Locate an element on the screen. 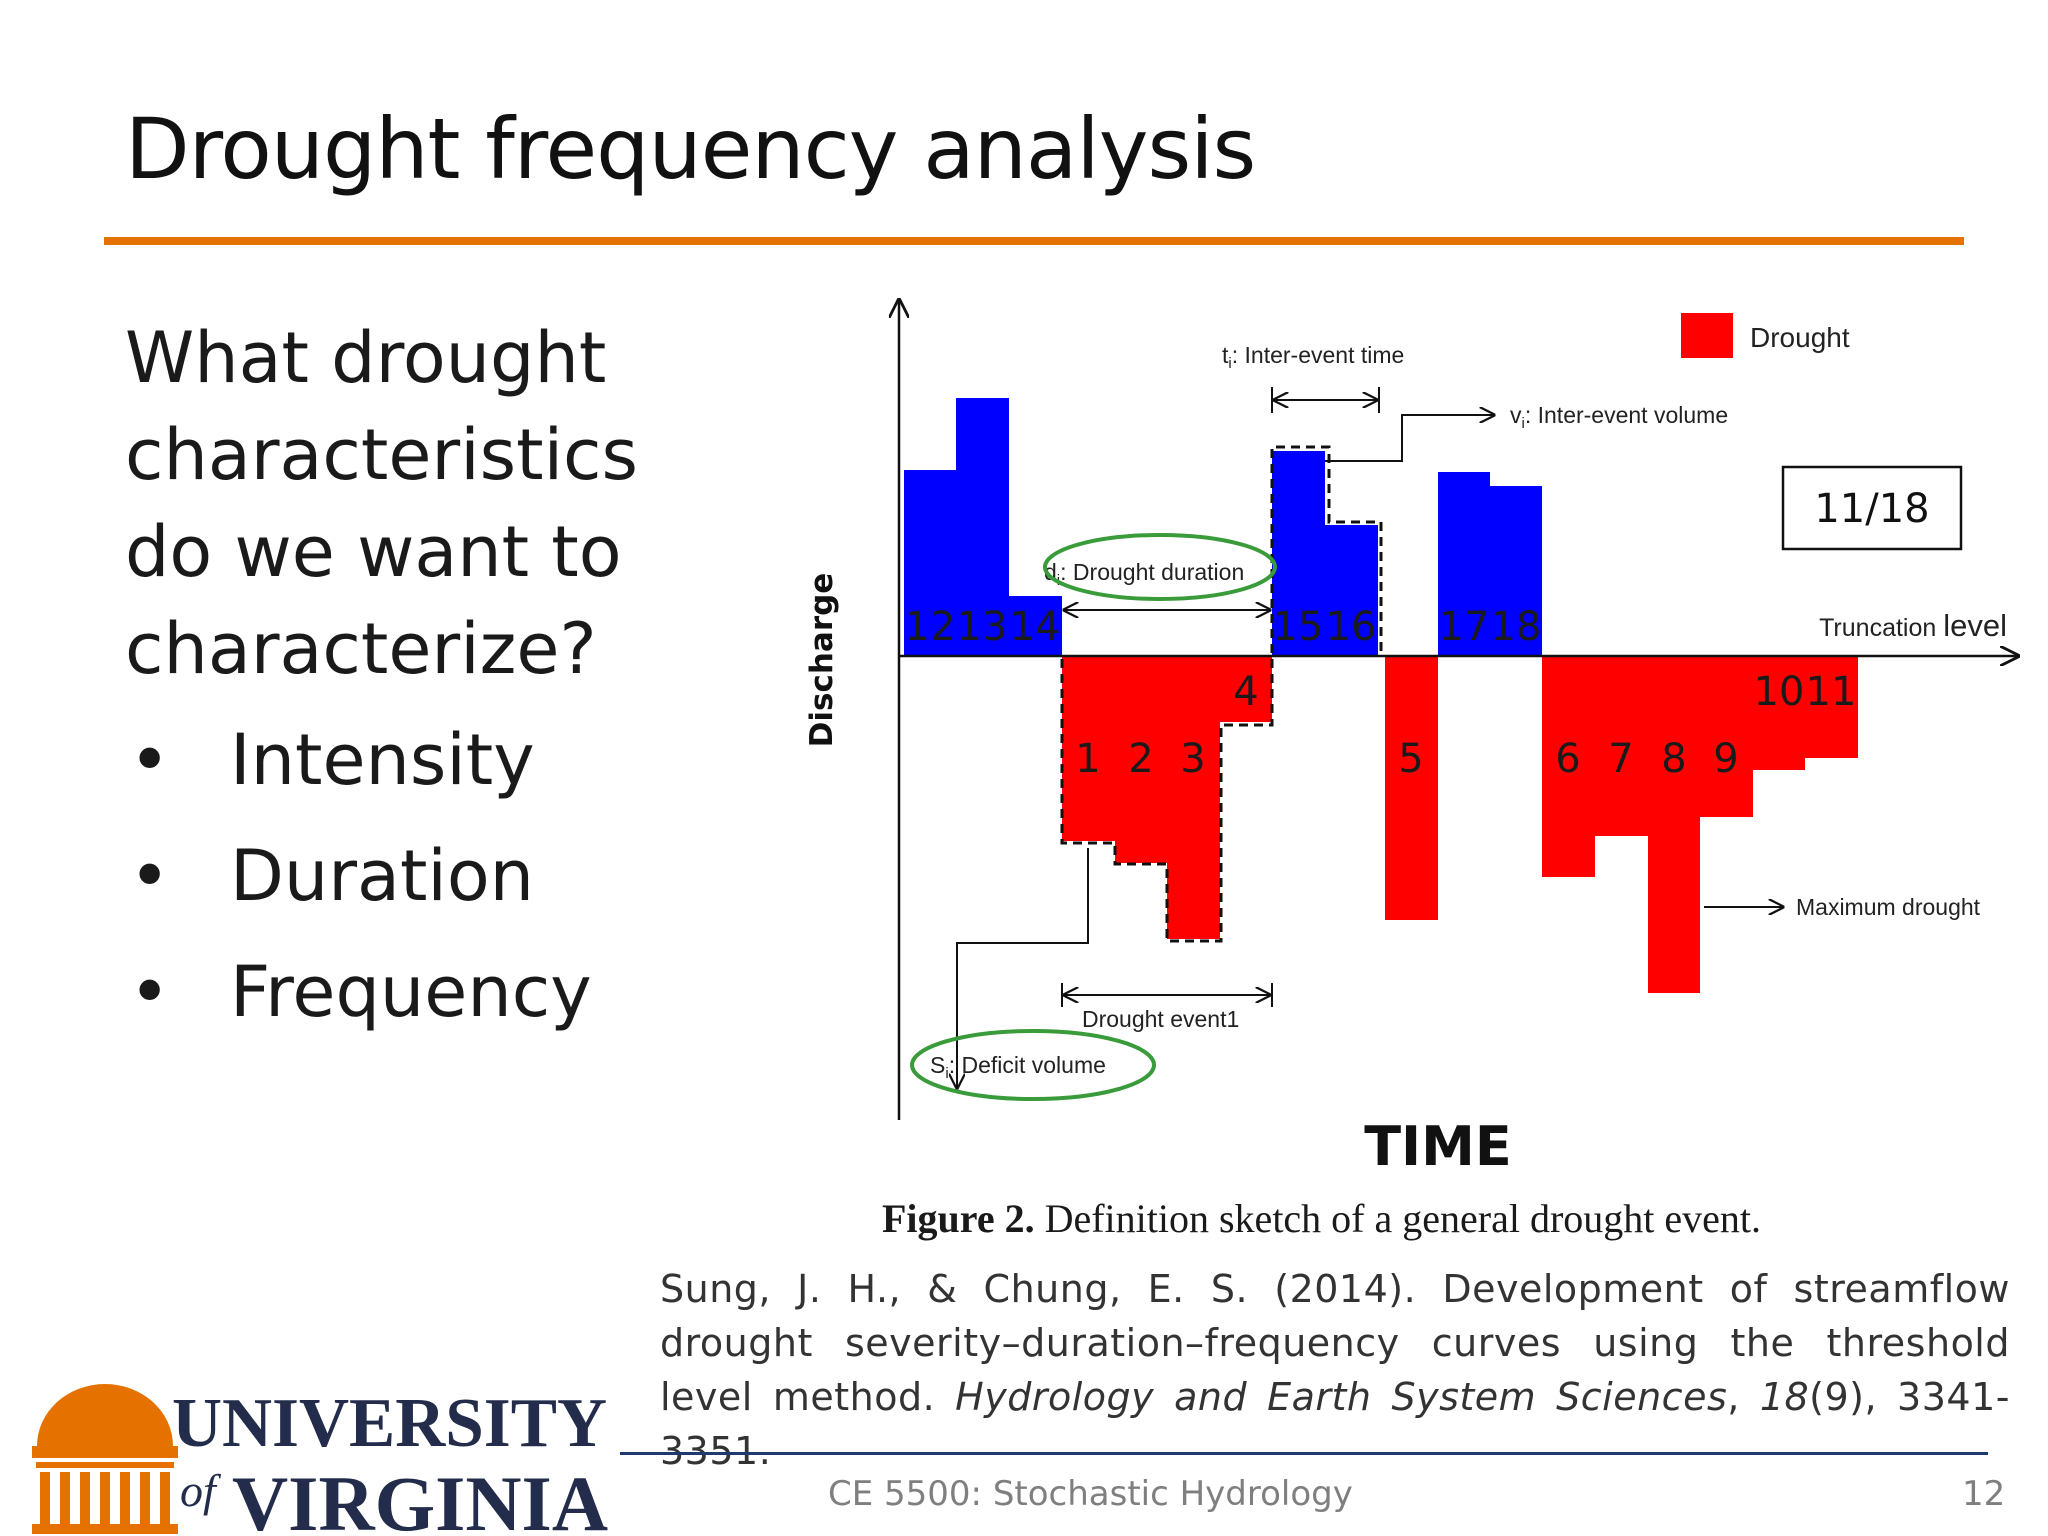  deficit-volume-ellipse is located at coordinates (1033, 1065).